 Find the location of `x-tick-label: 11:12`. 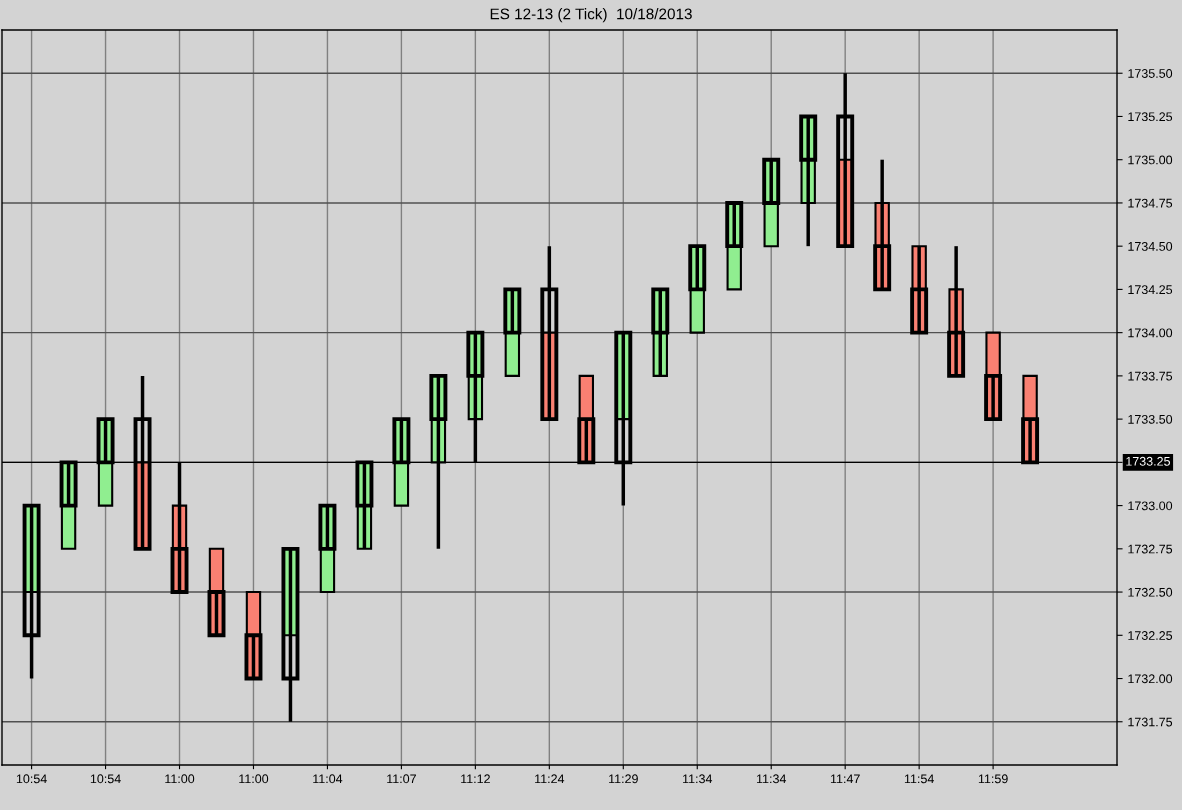

x-tick-label: 11:12 is located at coordinates (475, 779).